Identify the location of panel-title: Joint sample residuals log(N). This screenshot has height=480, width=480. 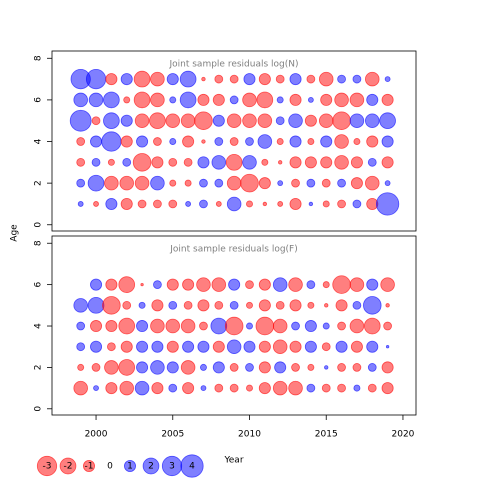
(233, 65).